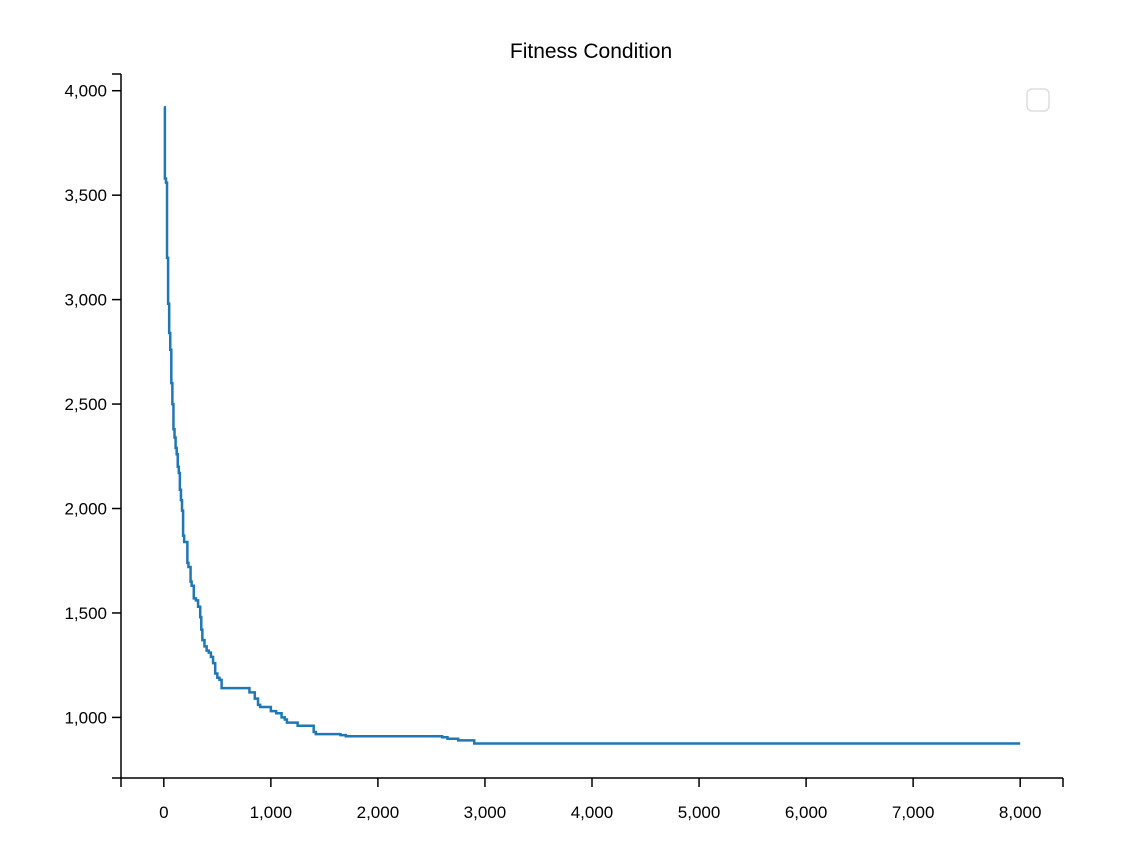 Image resolution: width=1128 pixels, height=850 pixels. What do you see at coordinates (85, 91) in the screenshot?
I see `y-tick-label: 4,000` at bounding box center [85, 91].